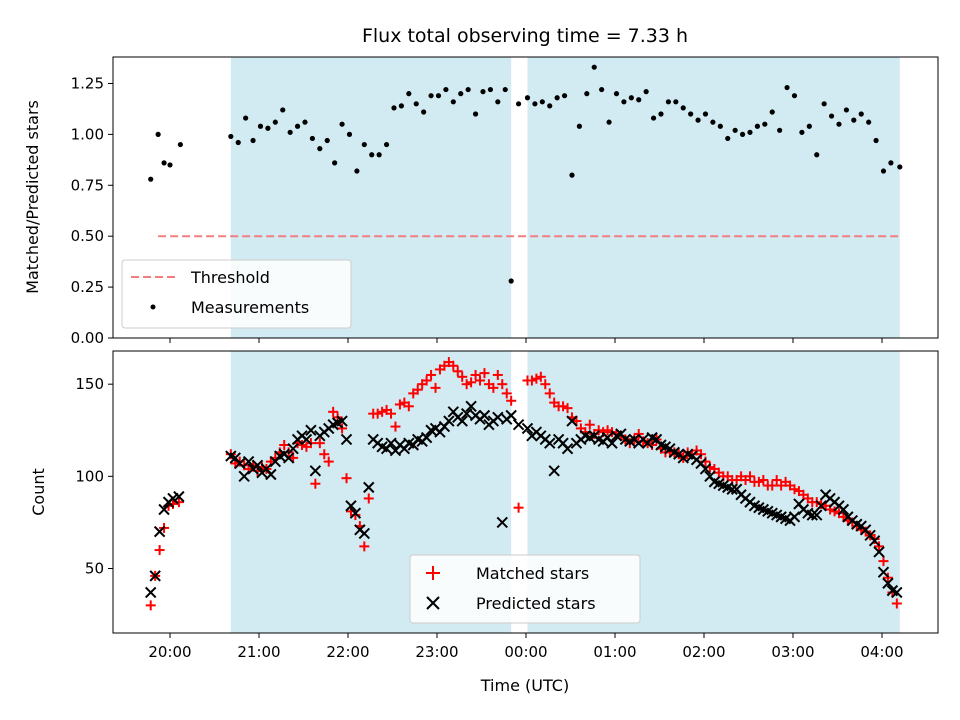 The image size is (960, 720). I want to click on x-tick-label: 04:00, so click(881, 652).